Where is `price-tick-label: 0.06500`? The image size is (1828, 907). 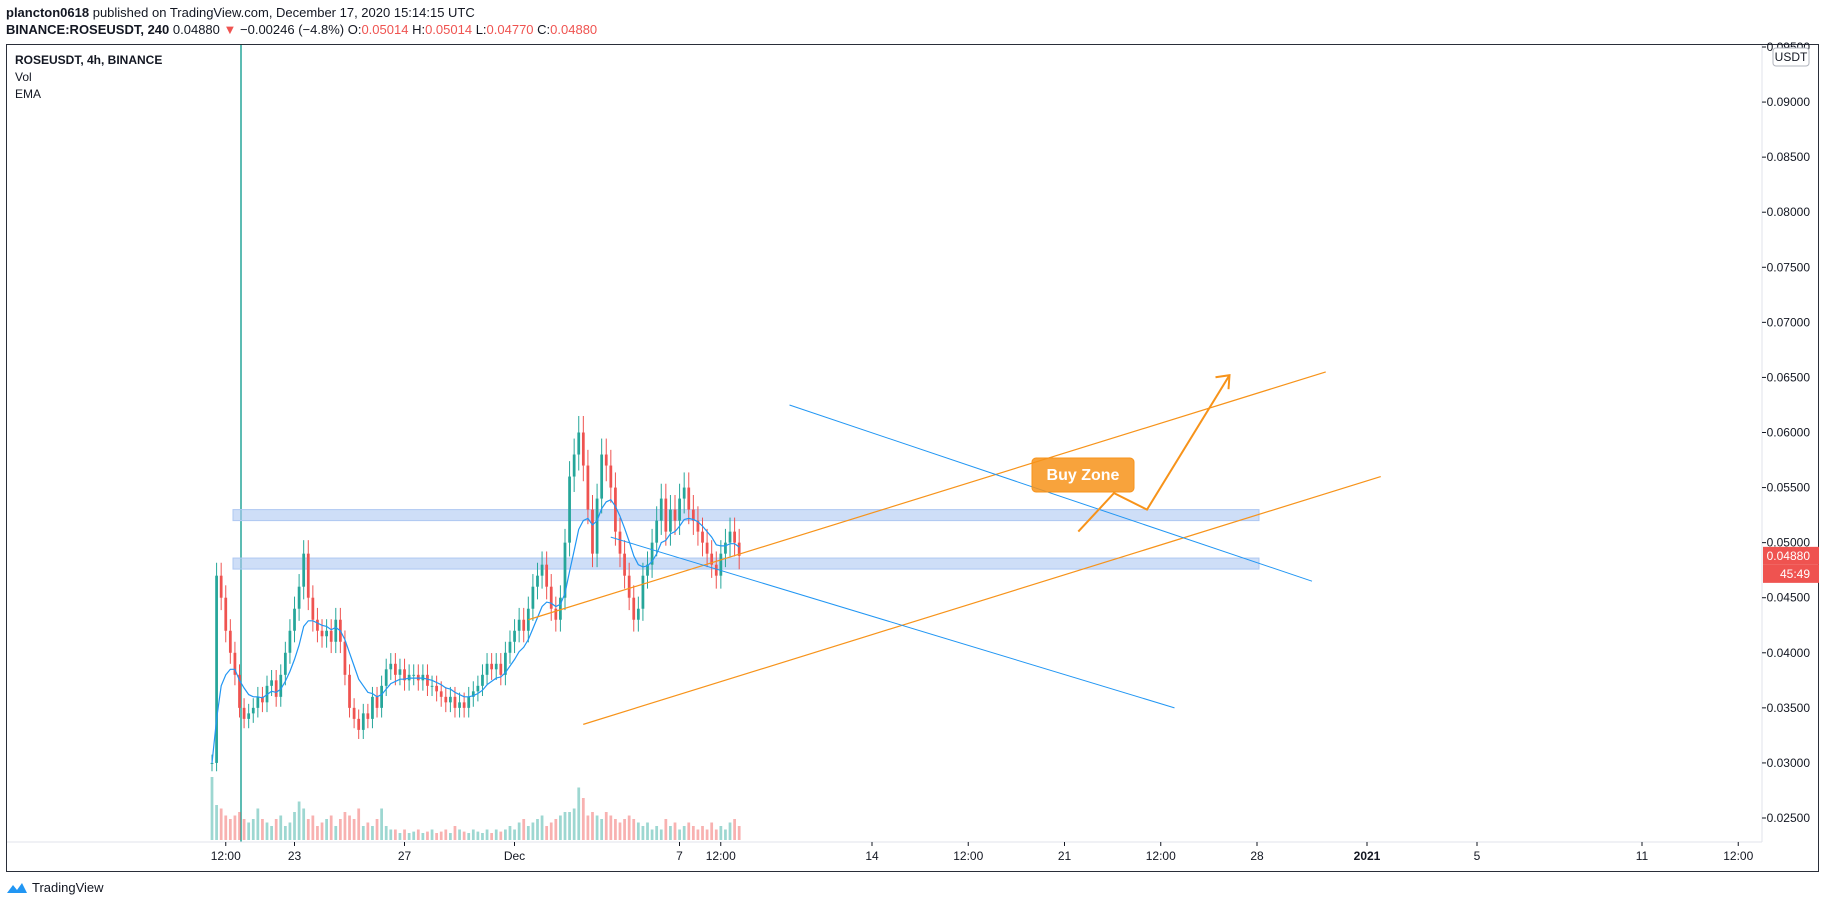
price-tick-label: 0.06500 is located at coordinates (1789, 377).